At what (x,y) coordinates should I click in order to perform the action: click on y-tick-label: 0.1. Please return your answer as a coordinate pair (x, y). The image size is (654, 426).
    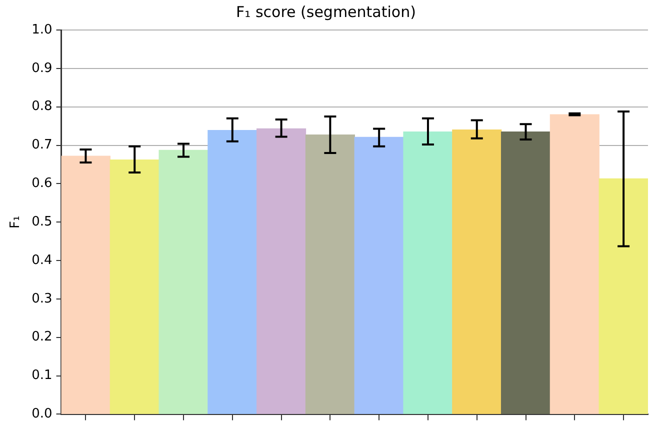
    Looking at the image, I should click on (42, 376).